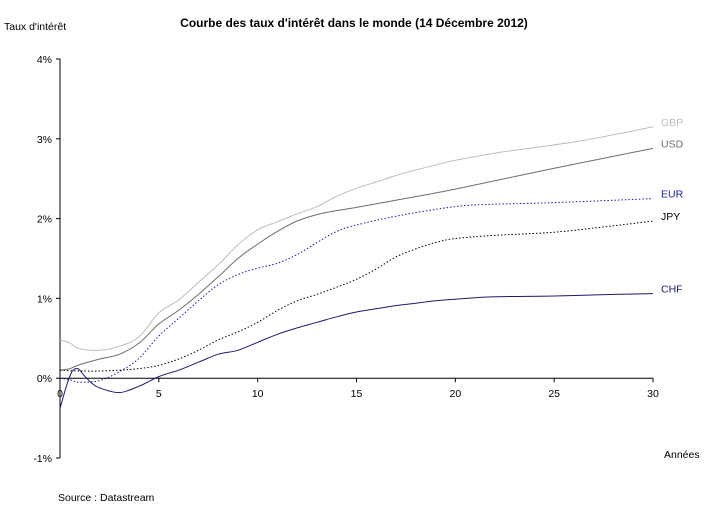 The image size is (719, 514). What do you see at coordinates (44, 140) in the screenshot?
I see `y-tick-label: 3%` at bounding box center [44, 140].